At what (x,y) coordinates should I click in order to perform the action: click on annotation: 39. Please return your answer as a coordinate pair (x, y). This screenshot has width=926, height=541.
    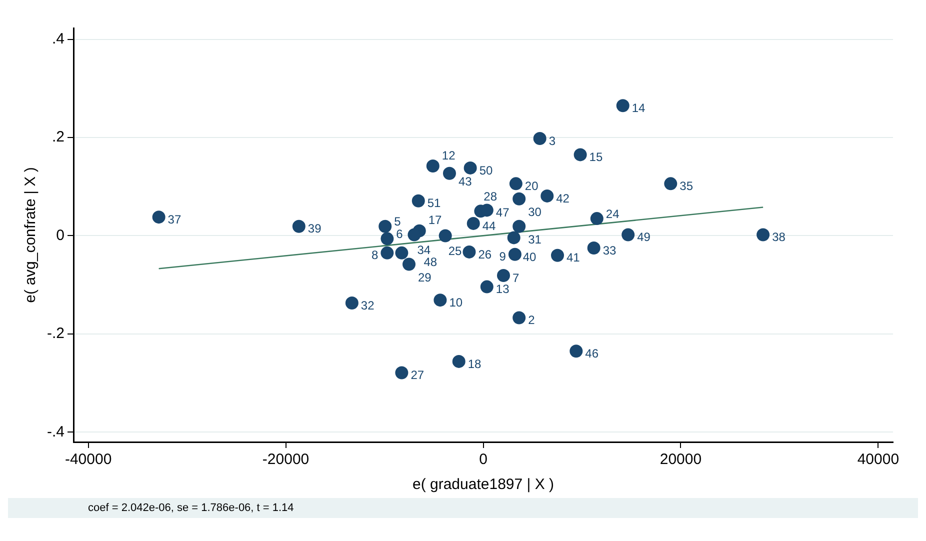
    Looking at the image, I should click on (315, 229).